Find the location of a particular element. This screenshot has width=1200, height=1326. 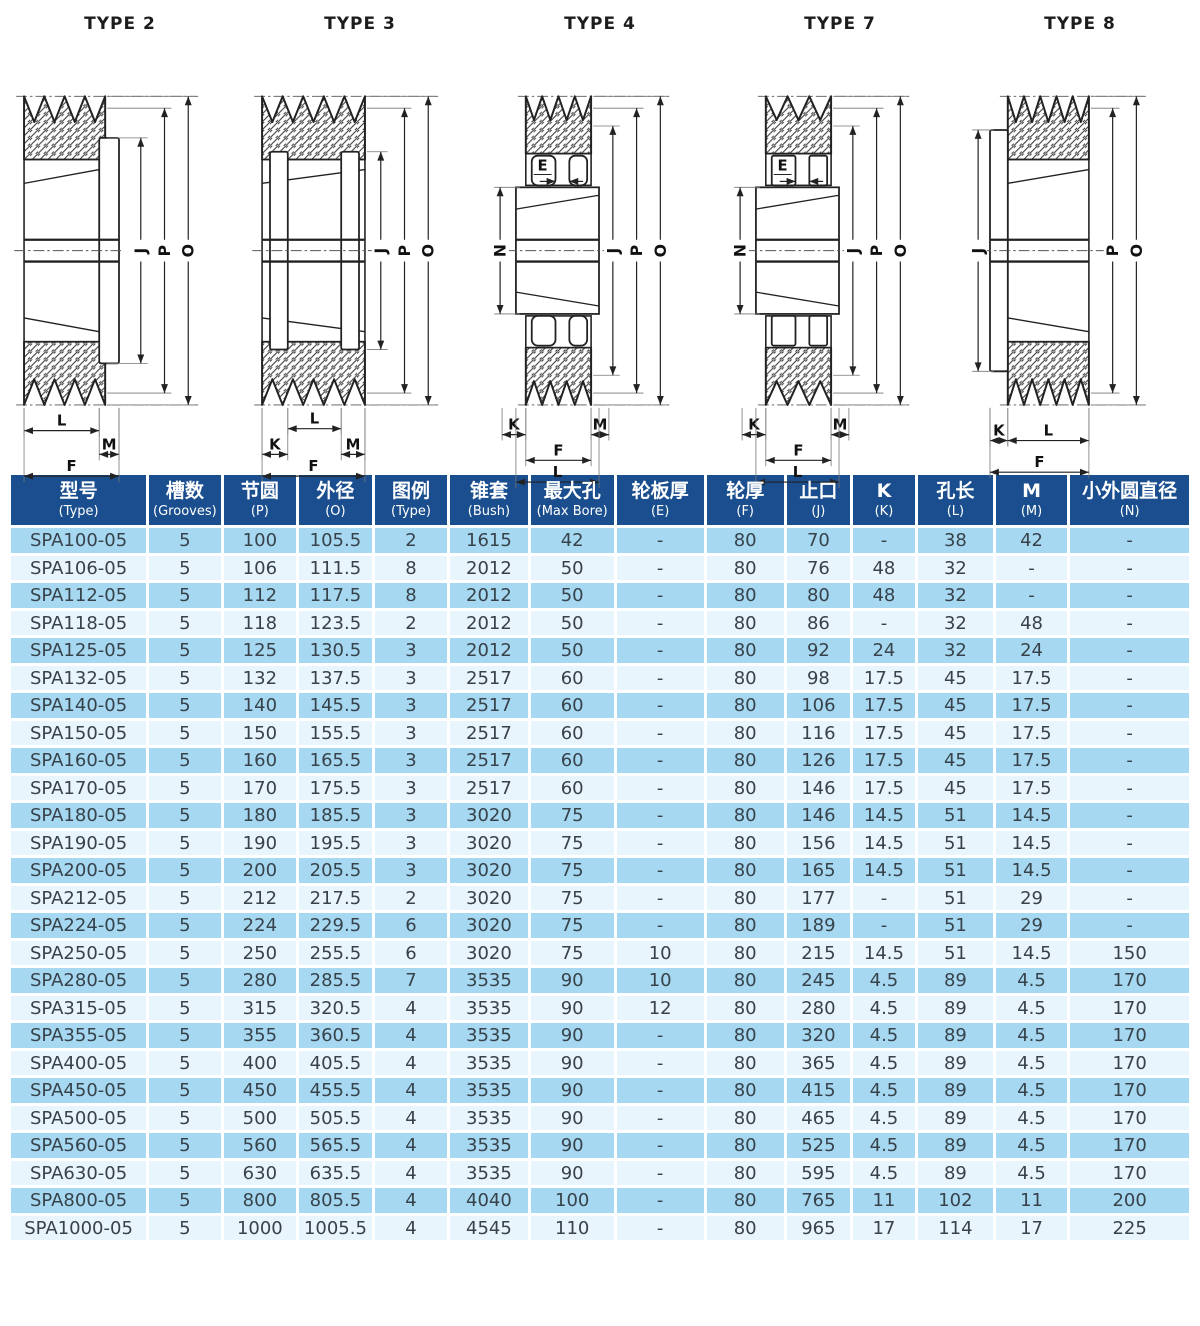

table-cell: 90 is located at coordinates (572, 1173).